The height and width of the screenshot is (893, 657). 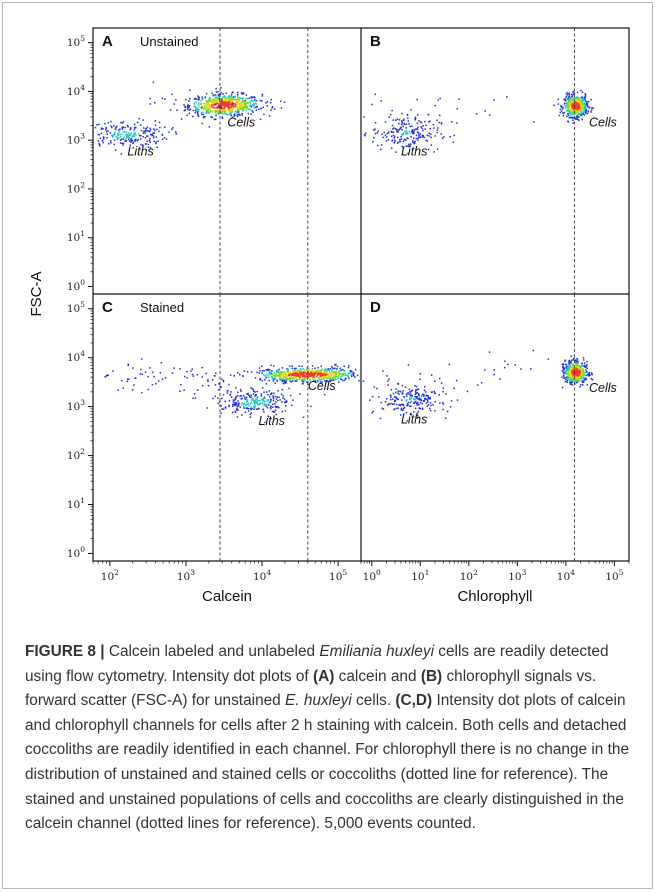 What do you see at coordinates (140, 152) in the screenshot?
I see `liths-annotation-a: Liths` at bounding box center [140, 152].